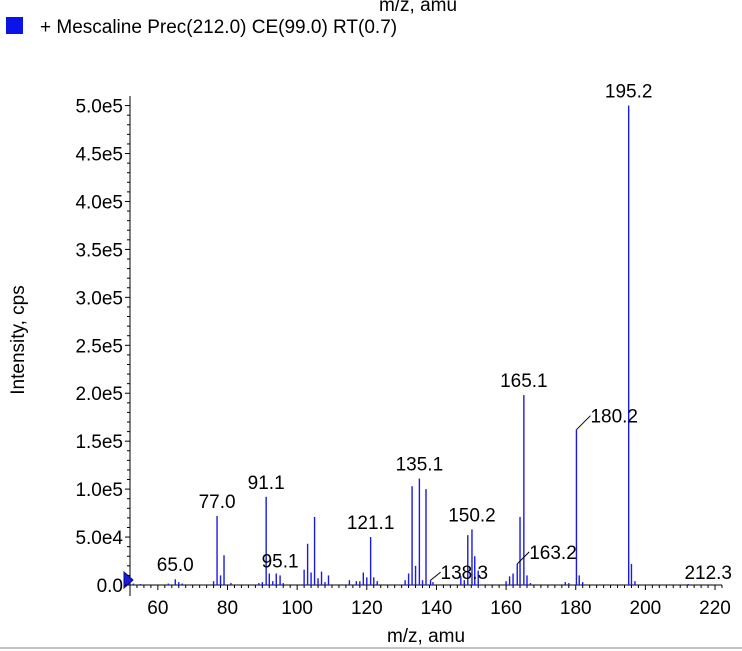 The width and height of the screenshot is (742, 651). Describe the element at coordinates (99, 346) in the screenshot. I see `y-tick-label: 2.5e5` at that location.